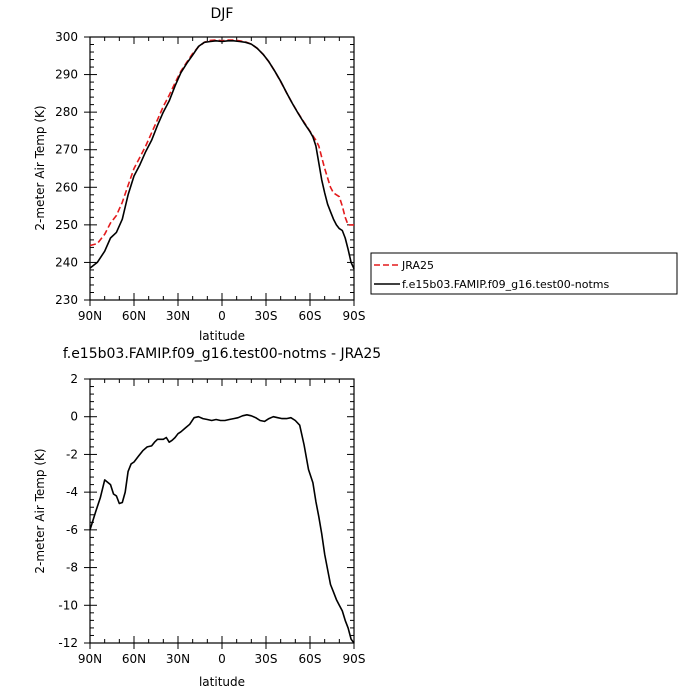 The width and height of the screenshot is (694, 694). Describe the element at coordinates (222, 316) in the screenshot. I see `top-x-tick-label: 0` at that location.